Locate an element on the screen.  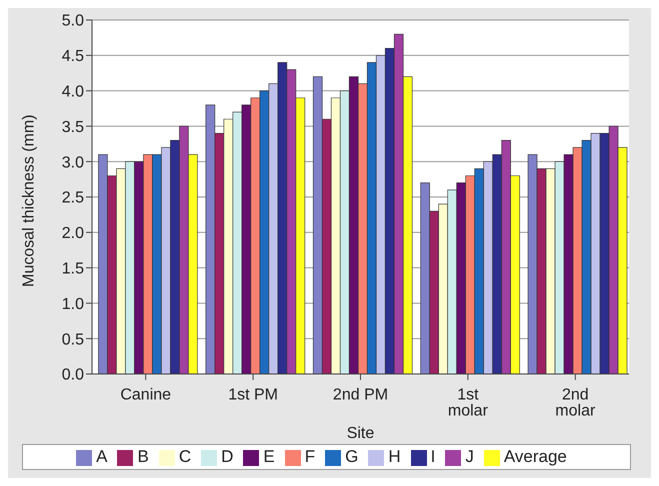
legend-label: J is located at coordinates (469, 456).